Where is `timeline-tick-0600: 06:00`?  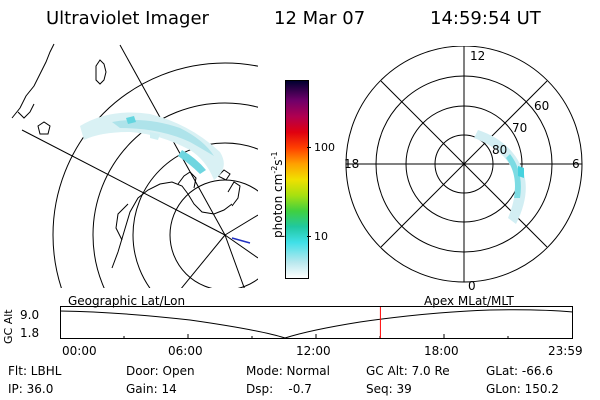
timeline-tick-0600: 06:00 is located at coordinates (185, 351).